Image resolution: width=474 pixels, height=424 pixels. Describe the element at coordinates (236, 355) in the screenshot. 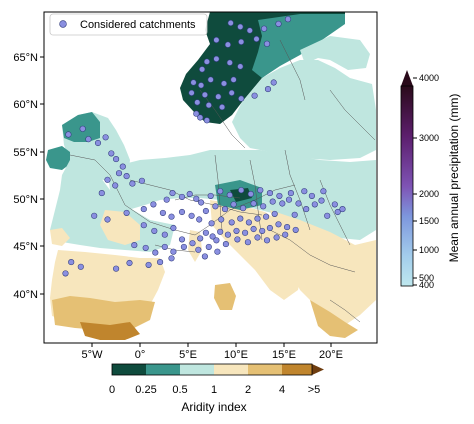

I see `lon-tick-label: 10°E` at that location.